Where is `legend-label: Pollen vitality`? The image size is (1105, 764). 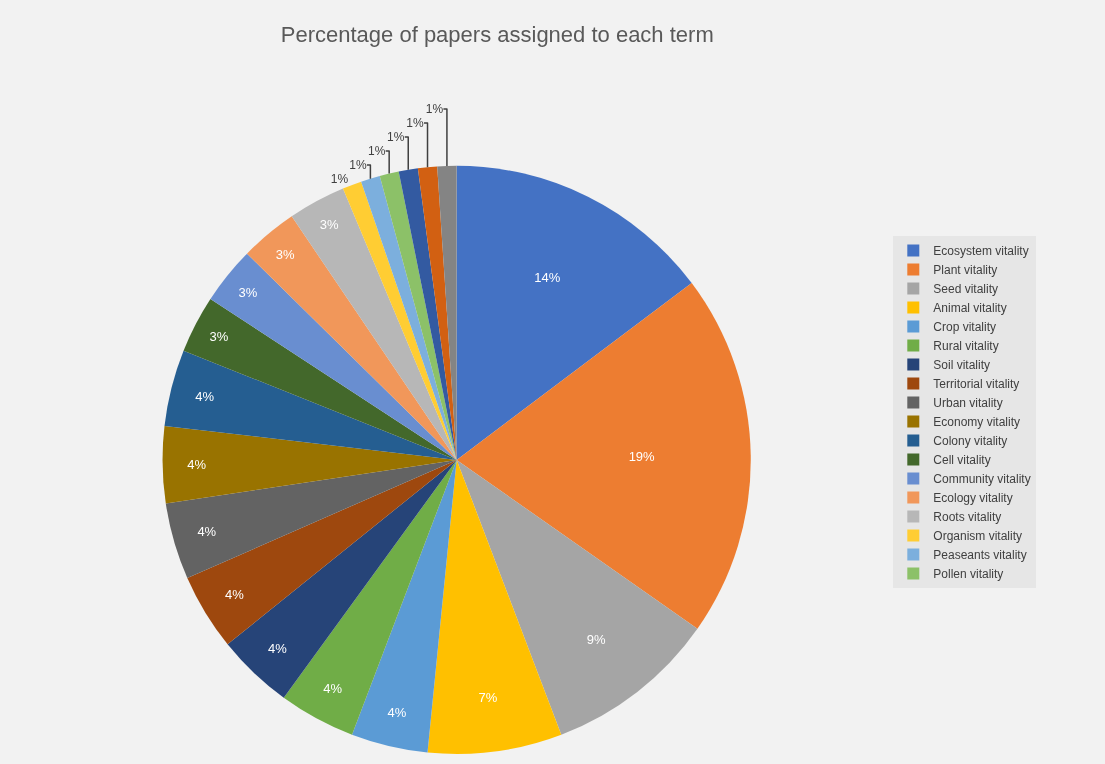 legend-label: Pollen vitality is located at coordinates (968, 574).